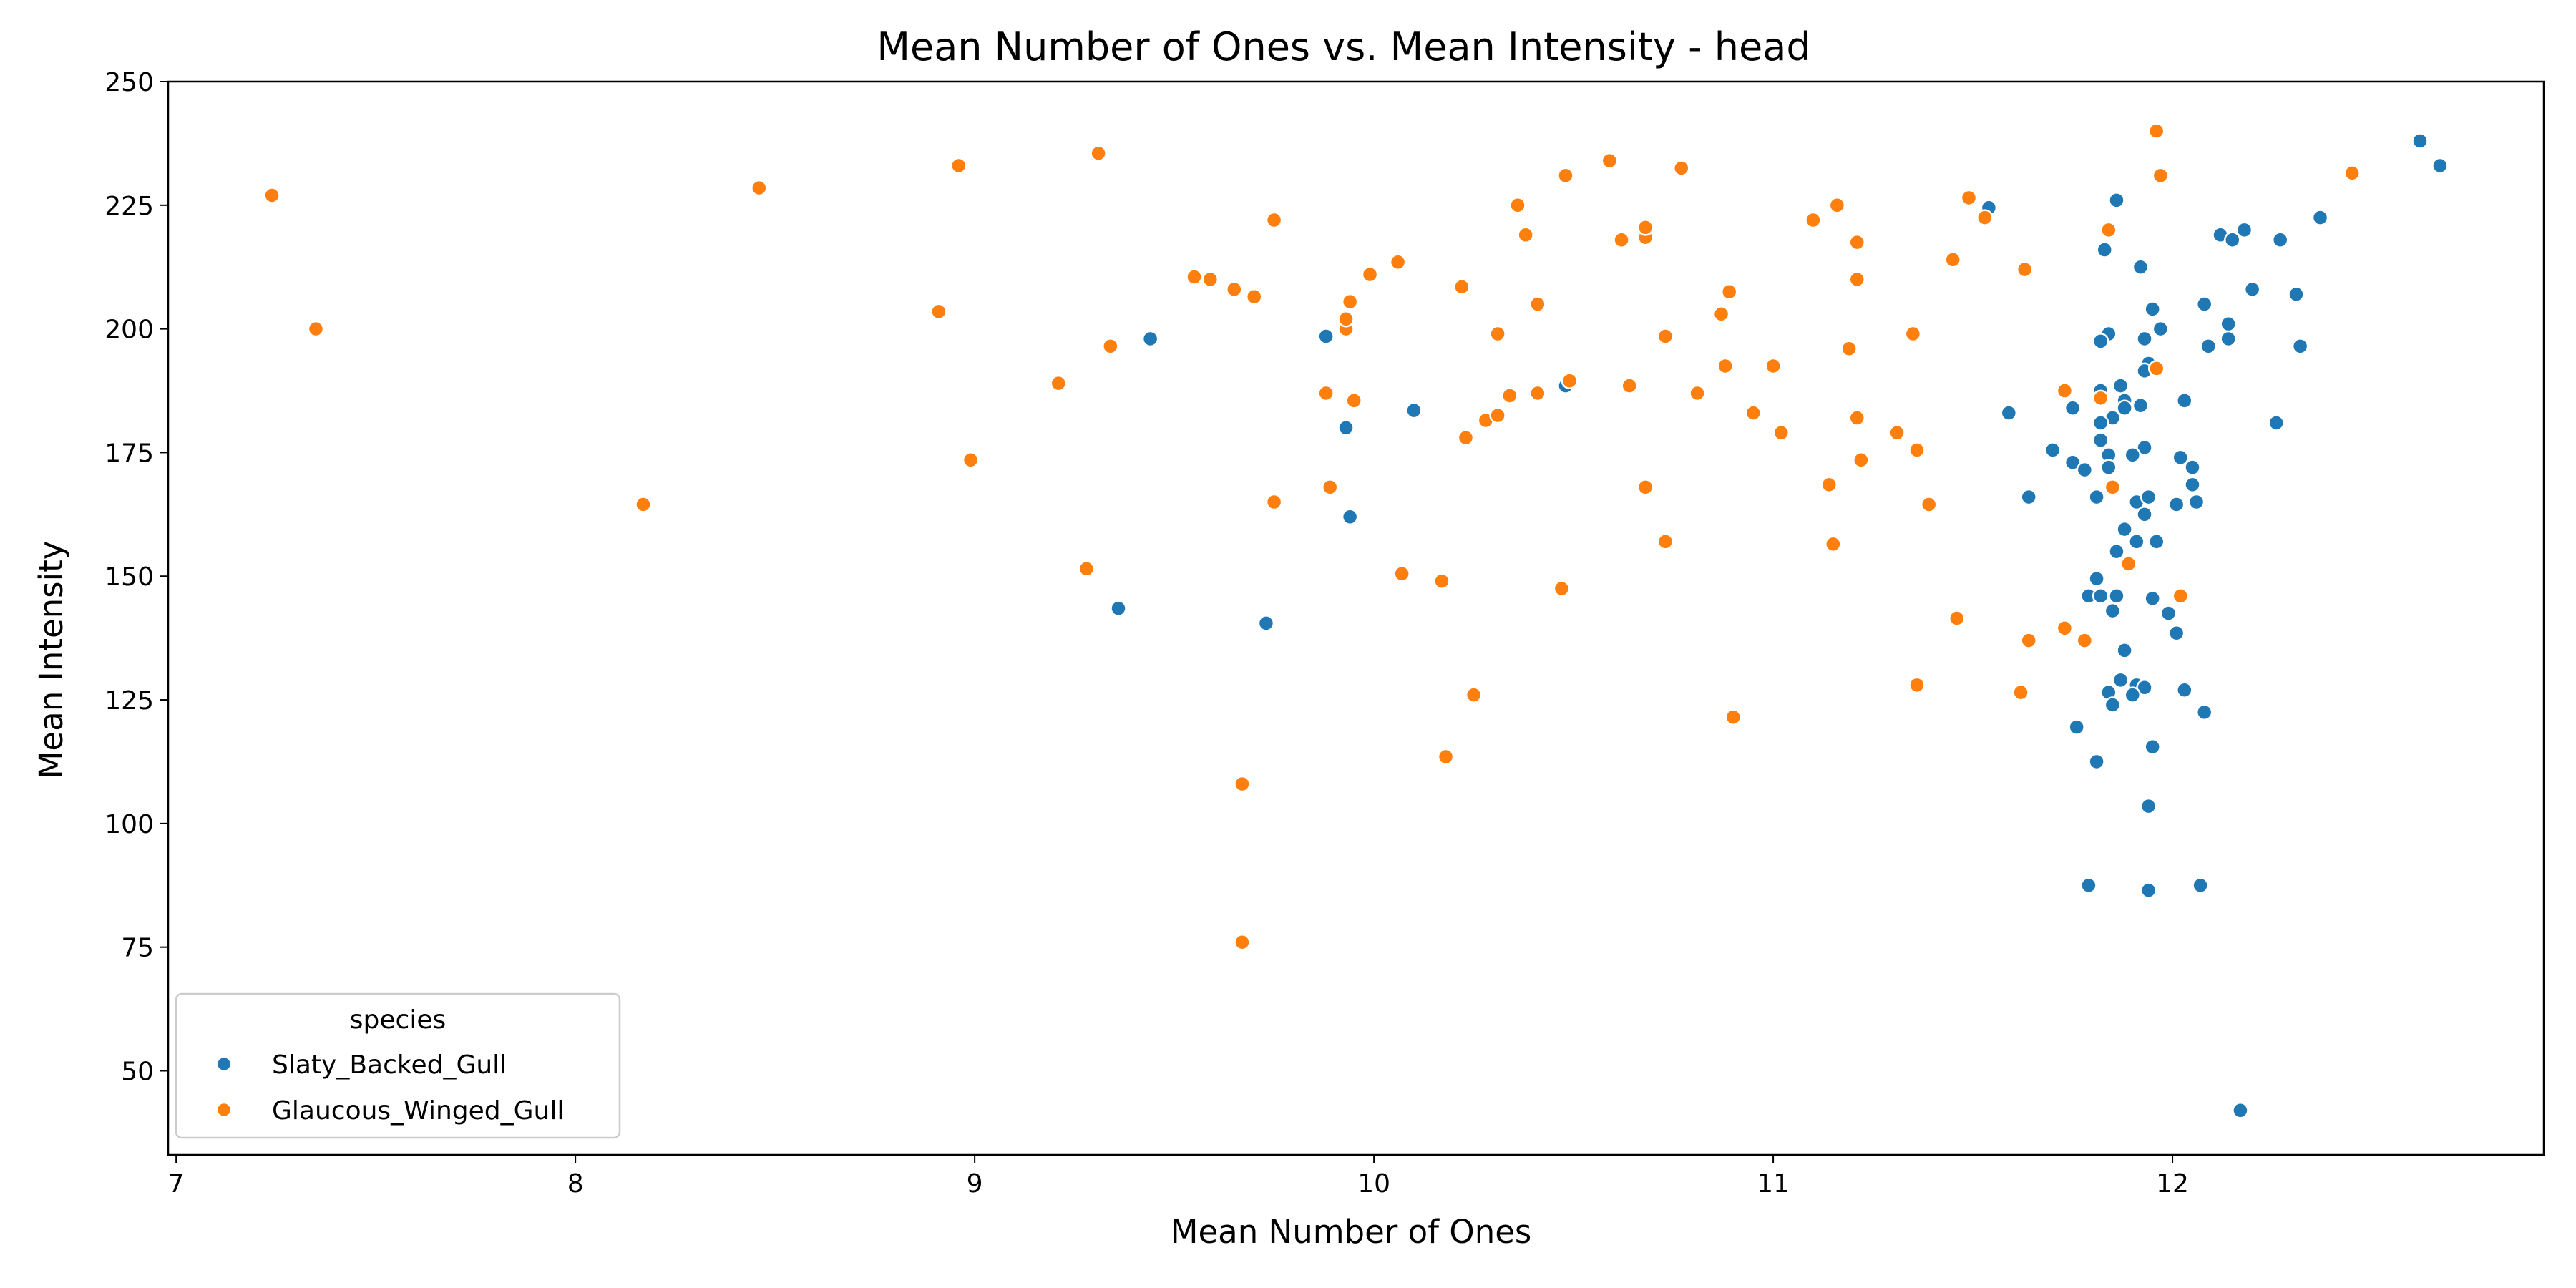 The width and height of the screenshot is (2576, 1288). I want to click on y-tick-label: 150, so click(129, 577).